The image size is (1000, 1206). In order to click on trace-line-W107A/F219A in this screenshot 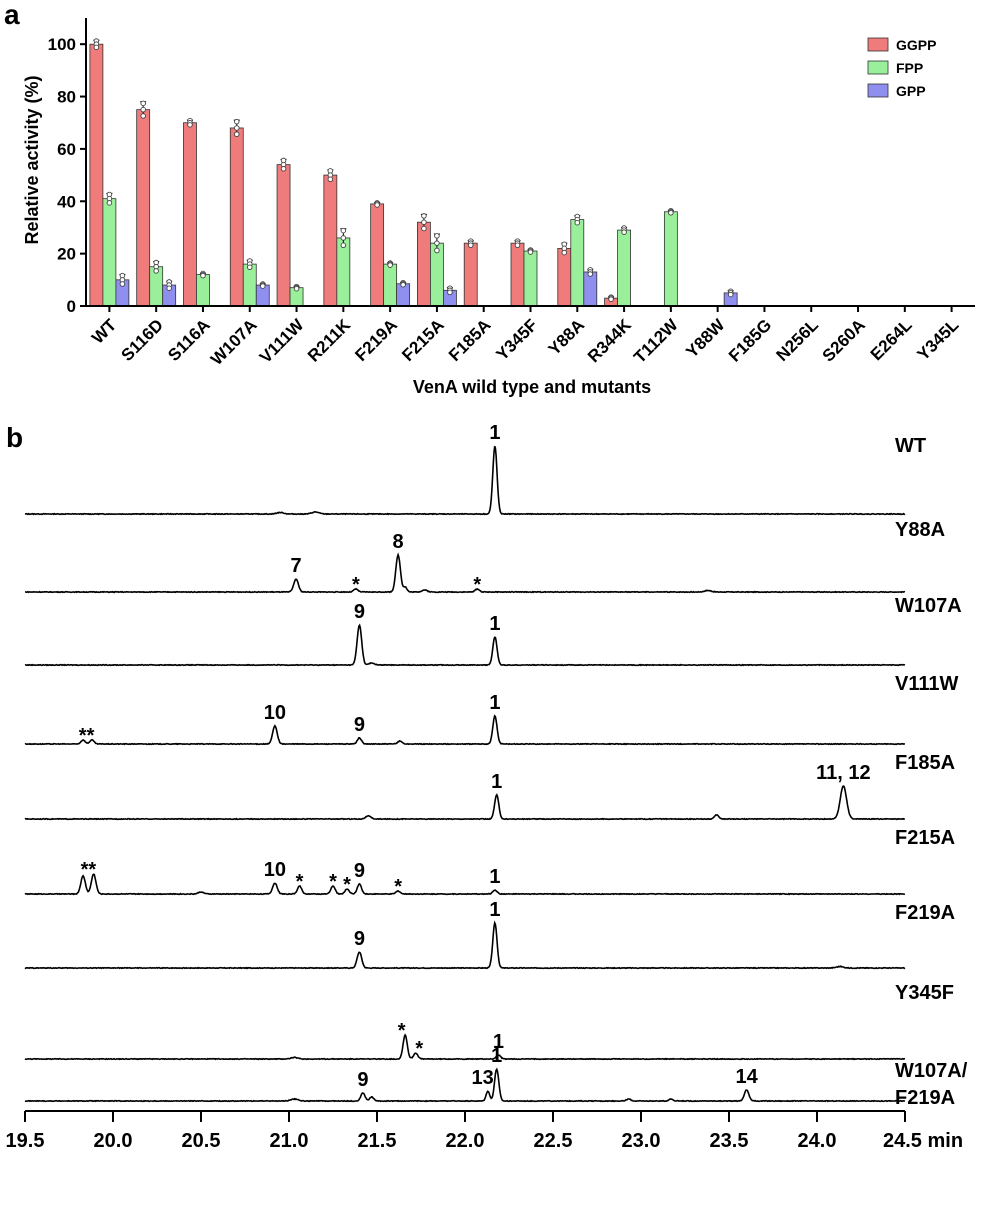, I will do `click(465, 1085)`.